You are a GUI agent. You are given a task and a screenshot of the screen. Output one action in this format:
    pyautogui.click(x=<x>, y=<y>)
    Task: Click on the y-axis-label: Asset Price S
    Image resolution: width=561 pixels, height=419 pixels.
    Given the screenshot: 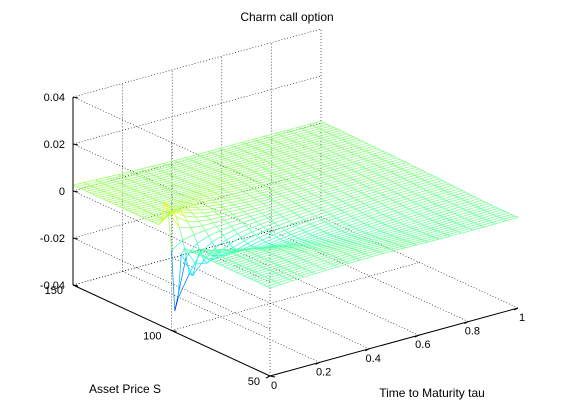 What is the action you would take?
    pyautogui.click(x=125, y=389)
    